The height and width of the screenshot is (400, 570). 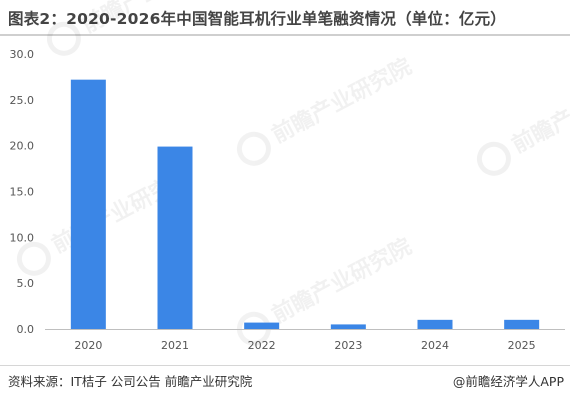 What do you see at coordinates (304, 345) in the screenshot?
I see `x-axis-ticks: 2020 2021 2022 2023 2024 2025` at bounding box center [304, 345].